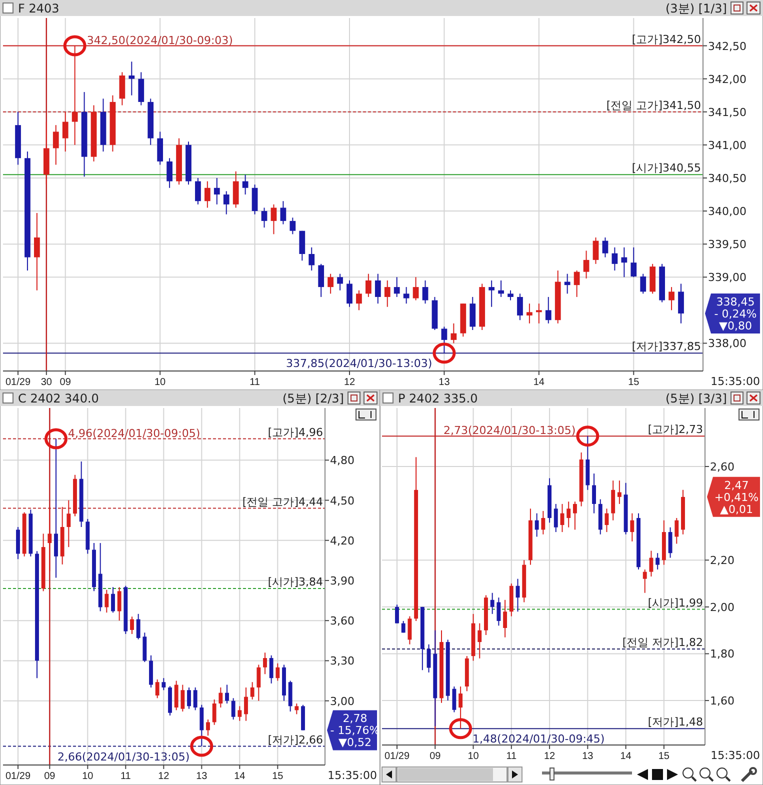 This screenshot has height=785, width=763. I want to click on annotation: 342,50(2024/01/30-09:03), so click(159, 40).